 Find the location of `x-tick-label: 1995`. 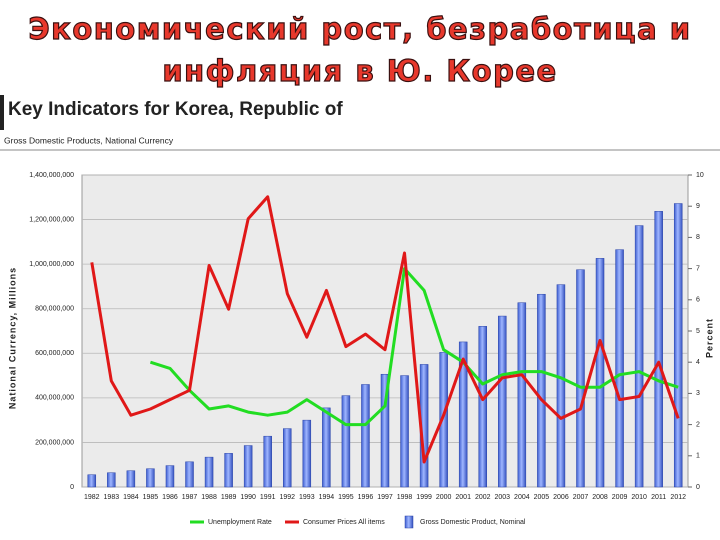

x-tick-label: 1995 is located at coordinates (346, 497).